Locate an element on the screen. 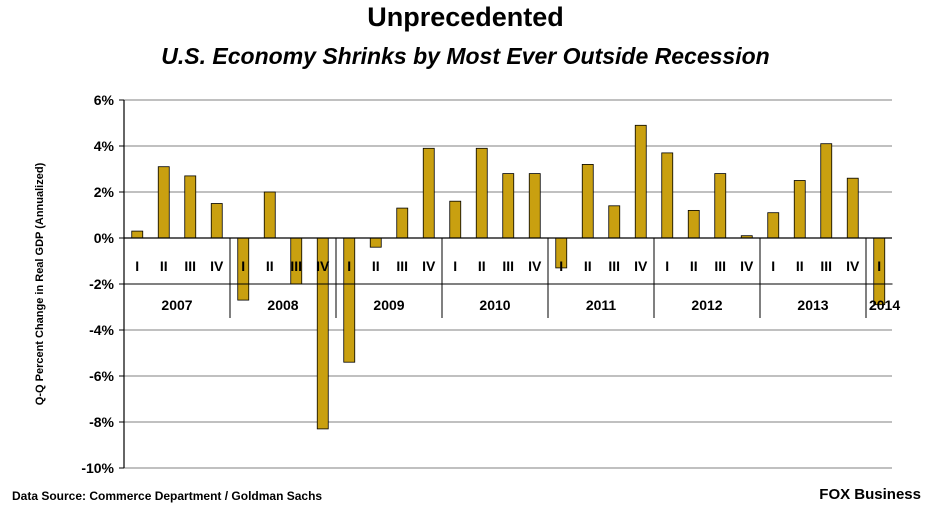  y-tick-label: 0% is located at coordinates (104, 238).